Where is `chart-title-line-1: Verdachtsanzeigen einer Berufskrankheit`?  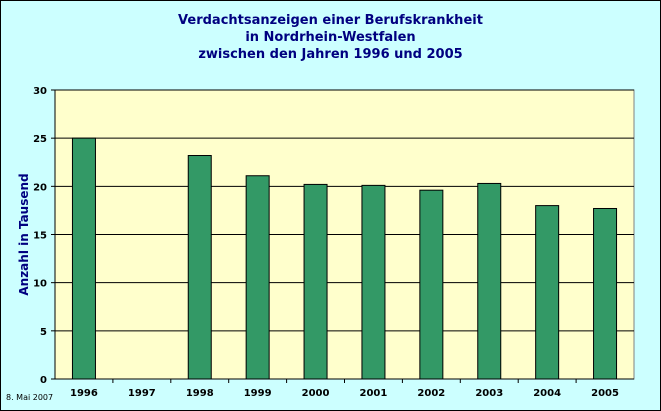 chart-title-line-1: Verdachtsanzeigen einer Berufskrankheit is located at coordinates (330, 20).